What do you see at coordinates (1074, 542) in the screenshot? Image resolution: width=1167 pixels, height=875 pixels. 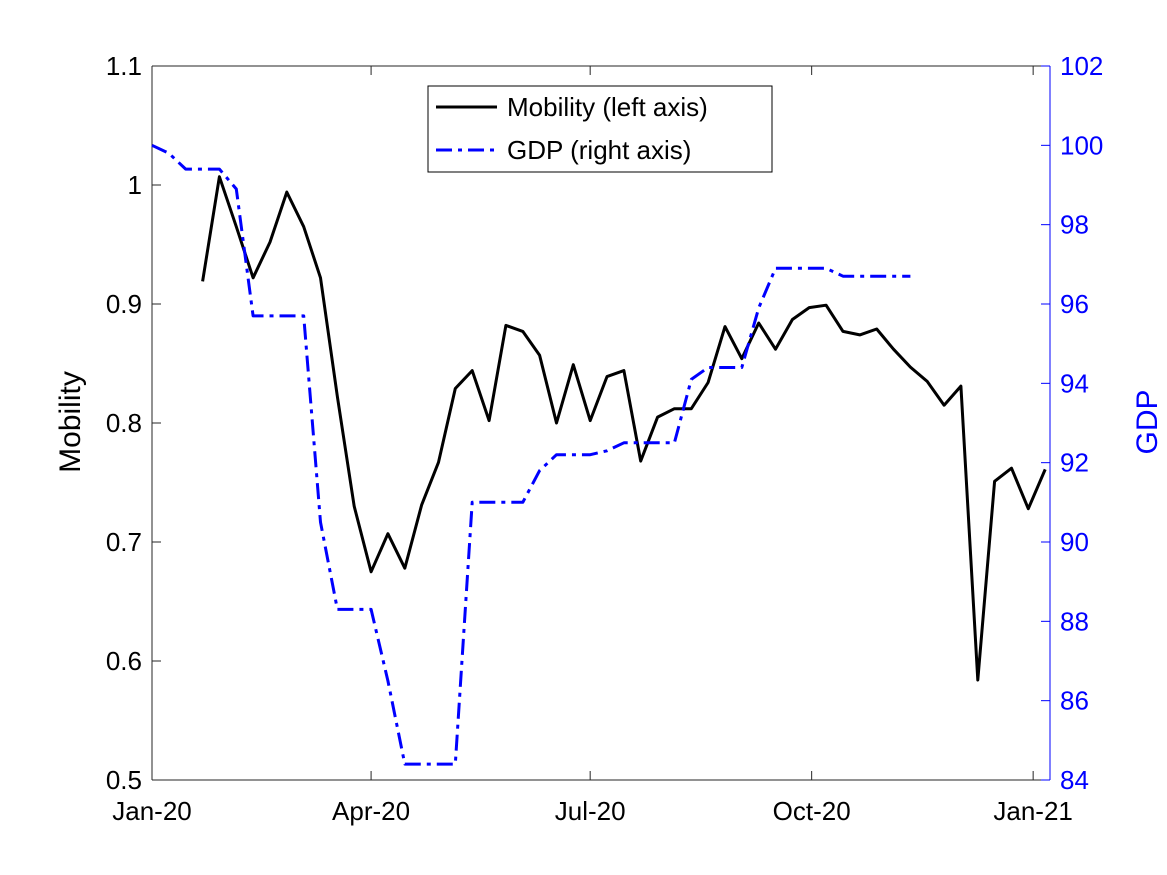 I see `y-right-tick-label: 90` at bounding box center [1074, 542].